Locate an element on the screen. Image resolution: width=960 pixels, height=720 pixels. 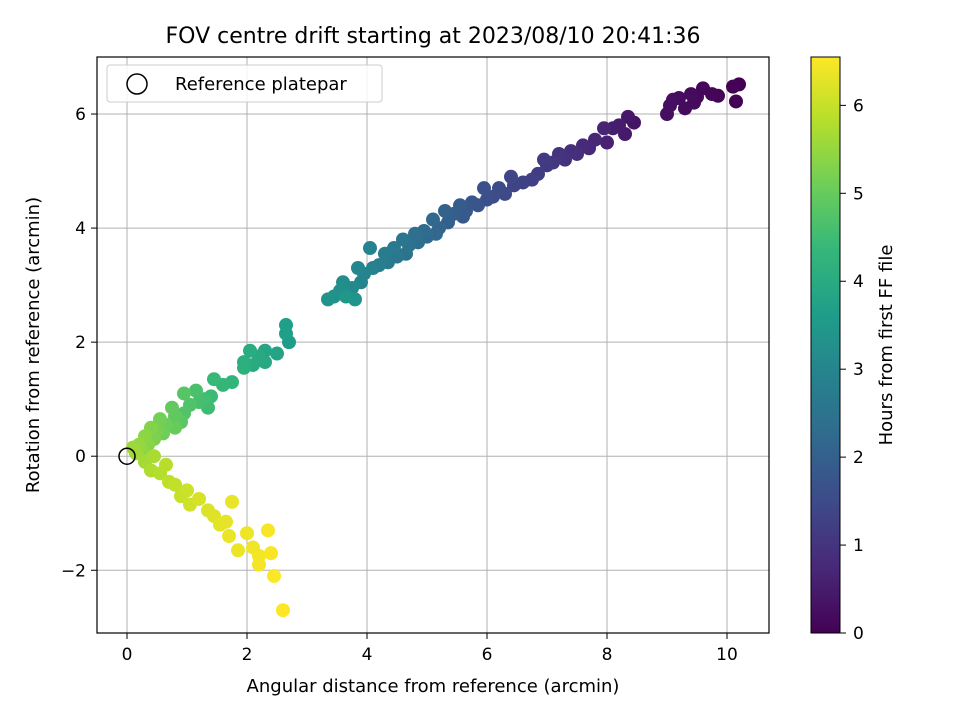
x-axis-ticks: 0 2 4 6 8 10 is located at coordinates (430, 649).